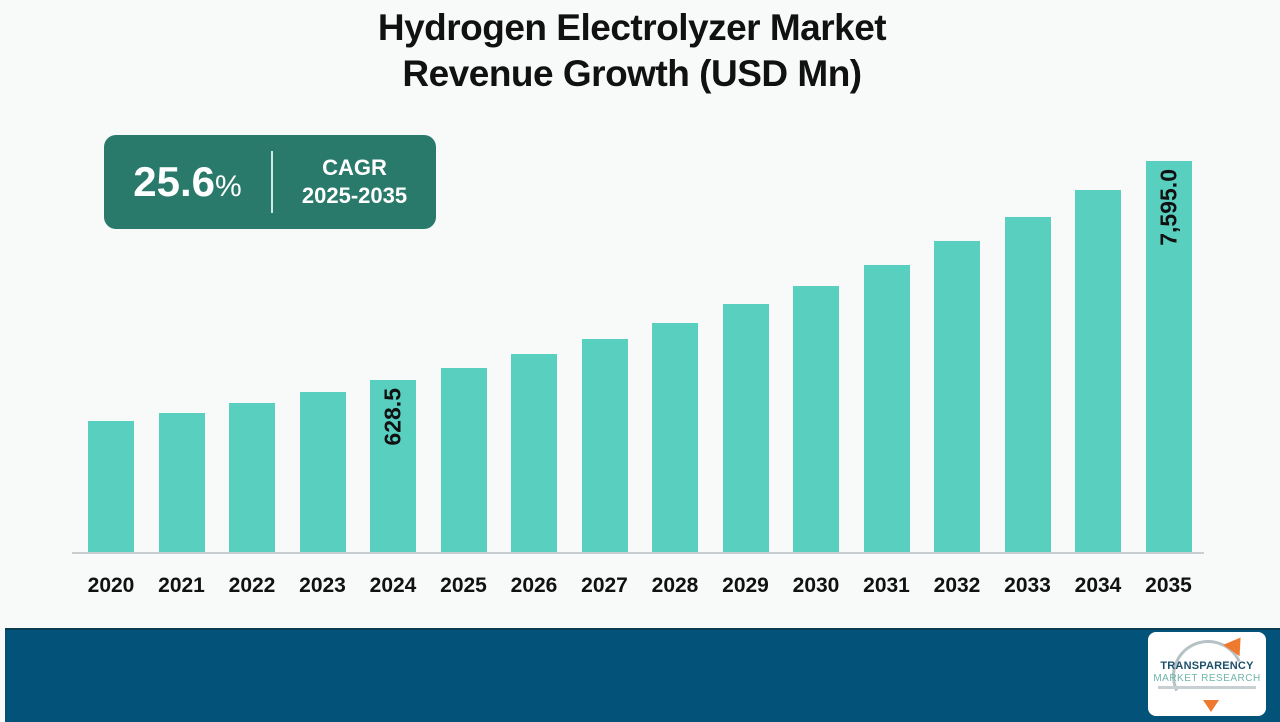  I want to click on x-tick-label: 2027, so click(604, 585).